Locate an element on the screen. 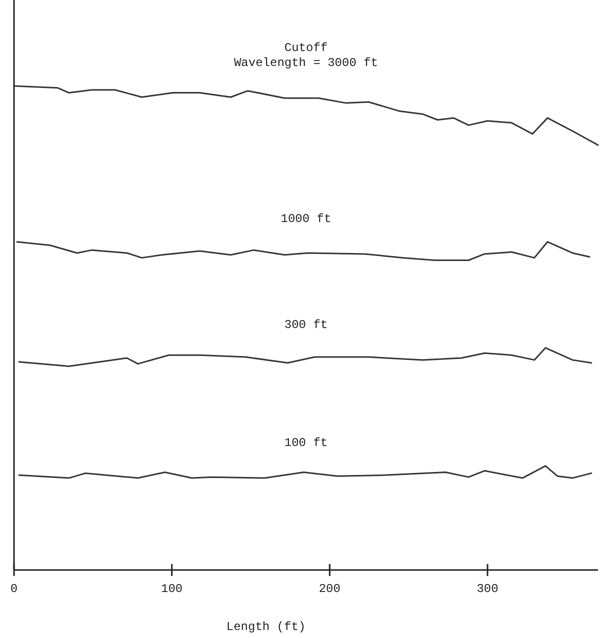  x-tick-label: 200 is located at coordinates (329, 589).